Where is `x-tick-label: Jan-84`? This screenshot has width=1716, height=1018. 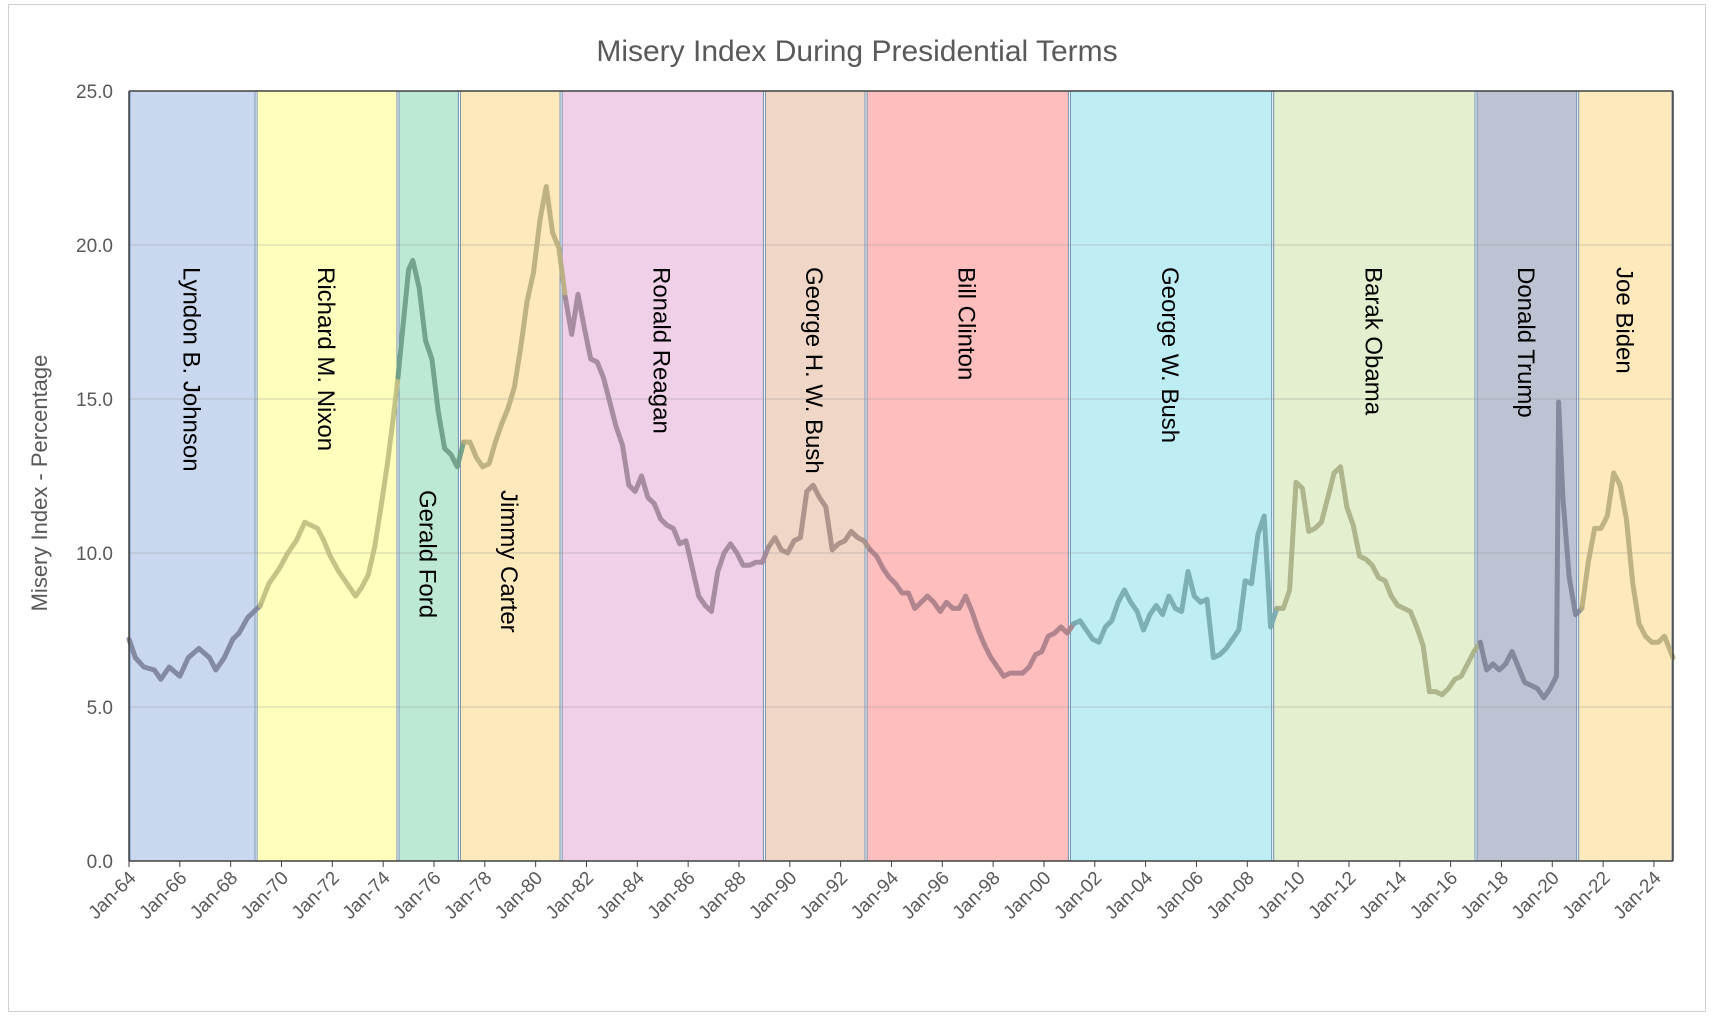
x-tick-label: Jan-84 is located at coordinates (621, 895).